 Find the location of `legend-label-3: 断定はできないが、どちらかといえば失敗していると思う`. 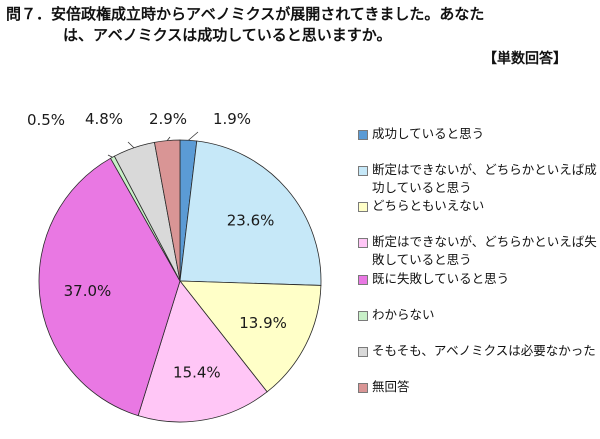

legend-label-3: 断定はできないが、どちらかといえば失敗していると思う is located at coordinates (484, 250).